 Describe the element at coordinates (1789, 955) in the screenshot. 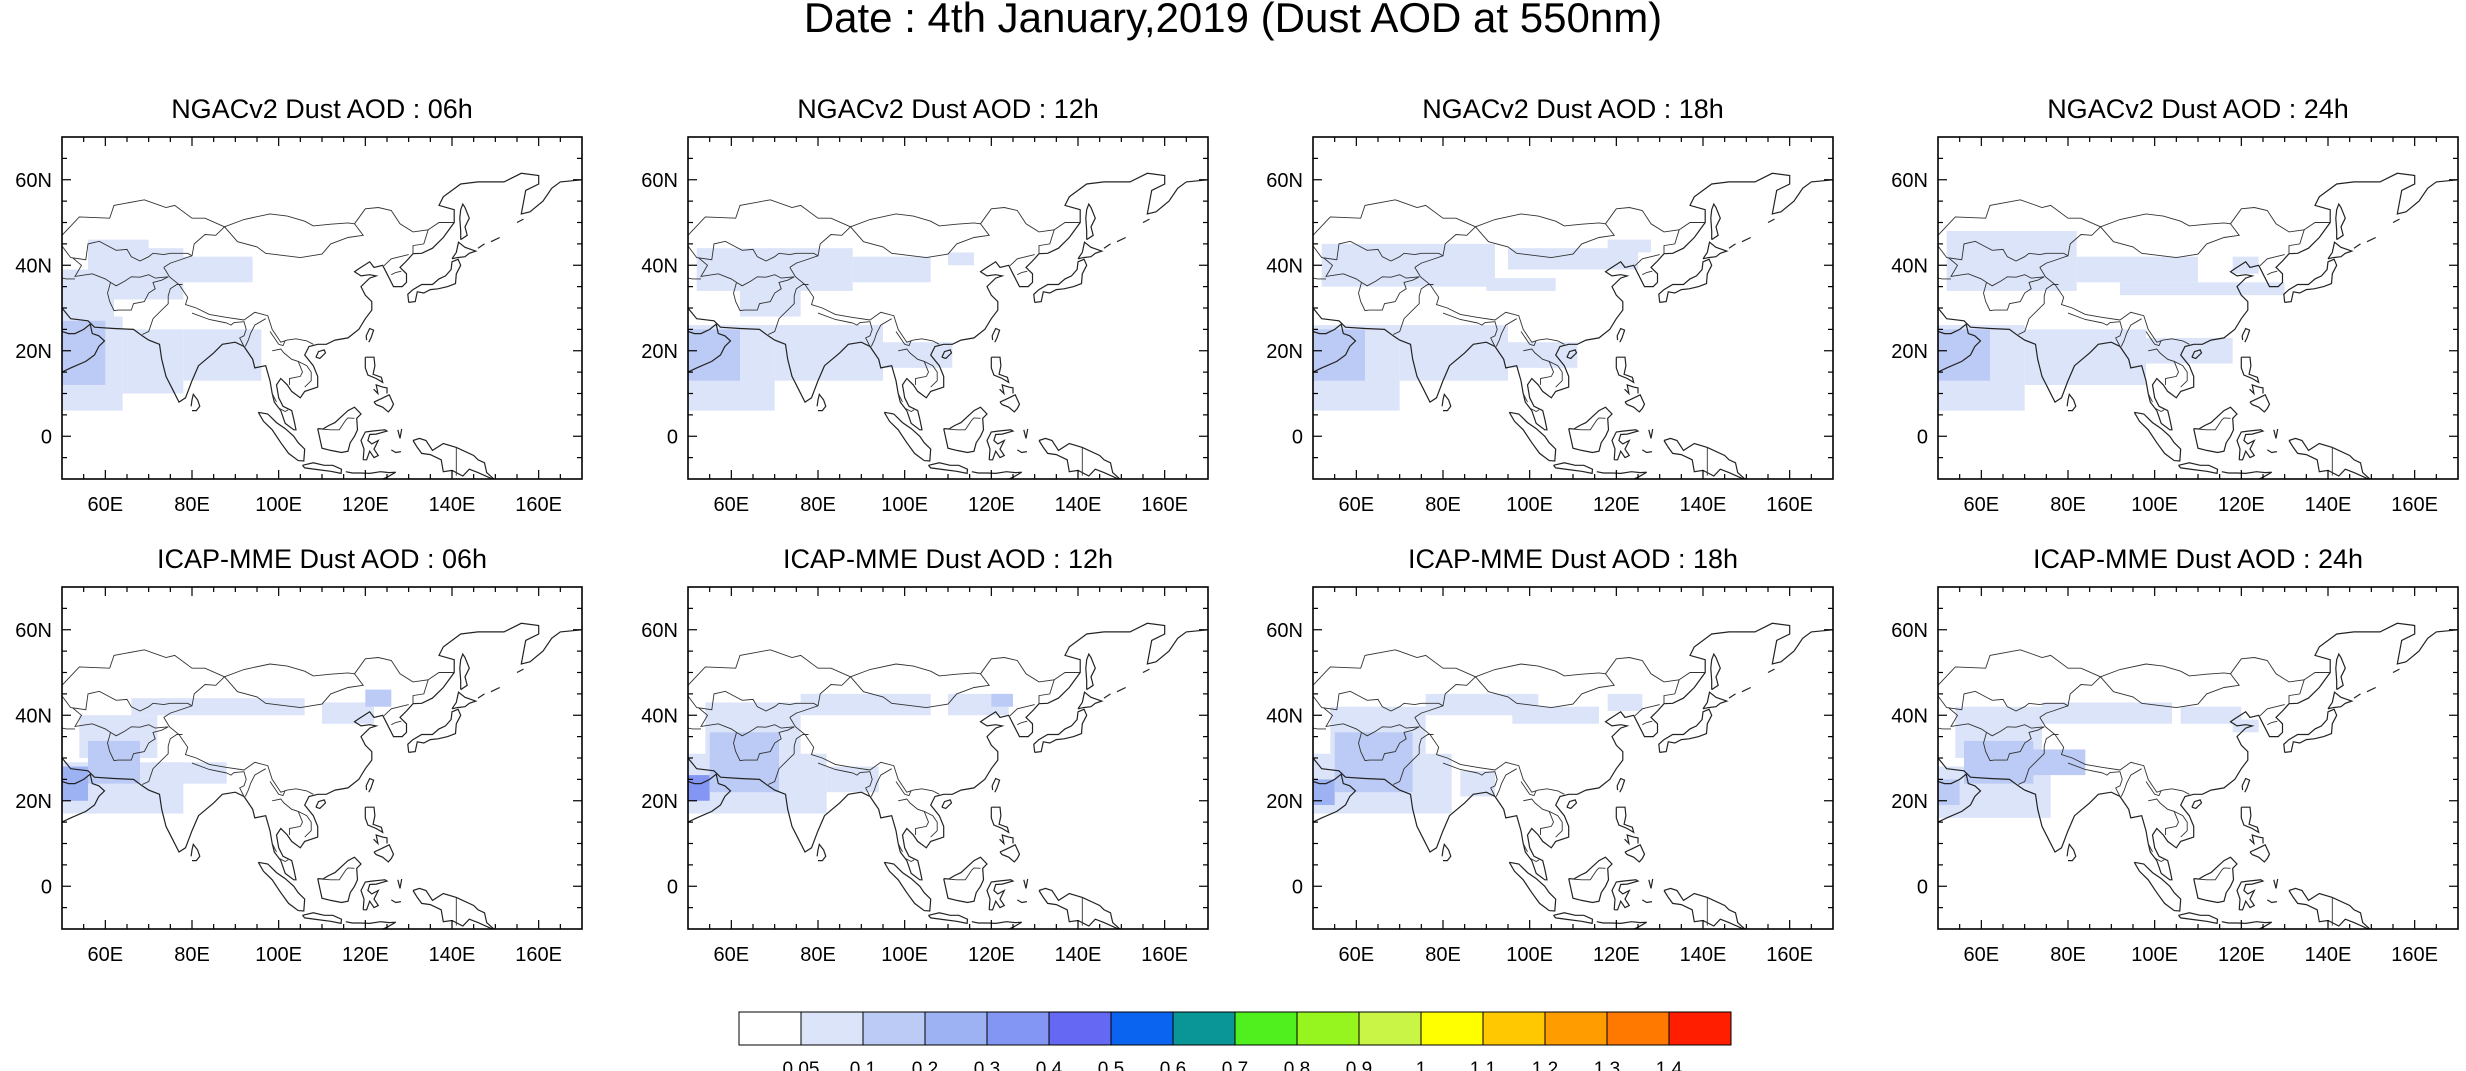

I see `x-tick-label: 160E` at that location.